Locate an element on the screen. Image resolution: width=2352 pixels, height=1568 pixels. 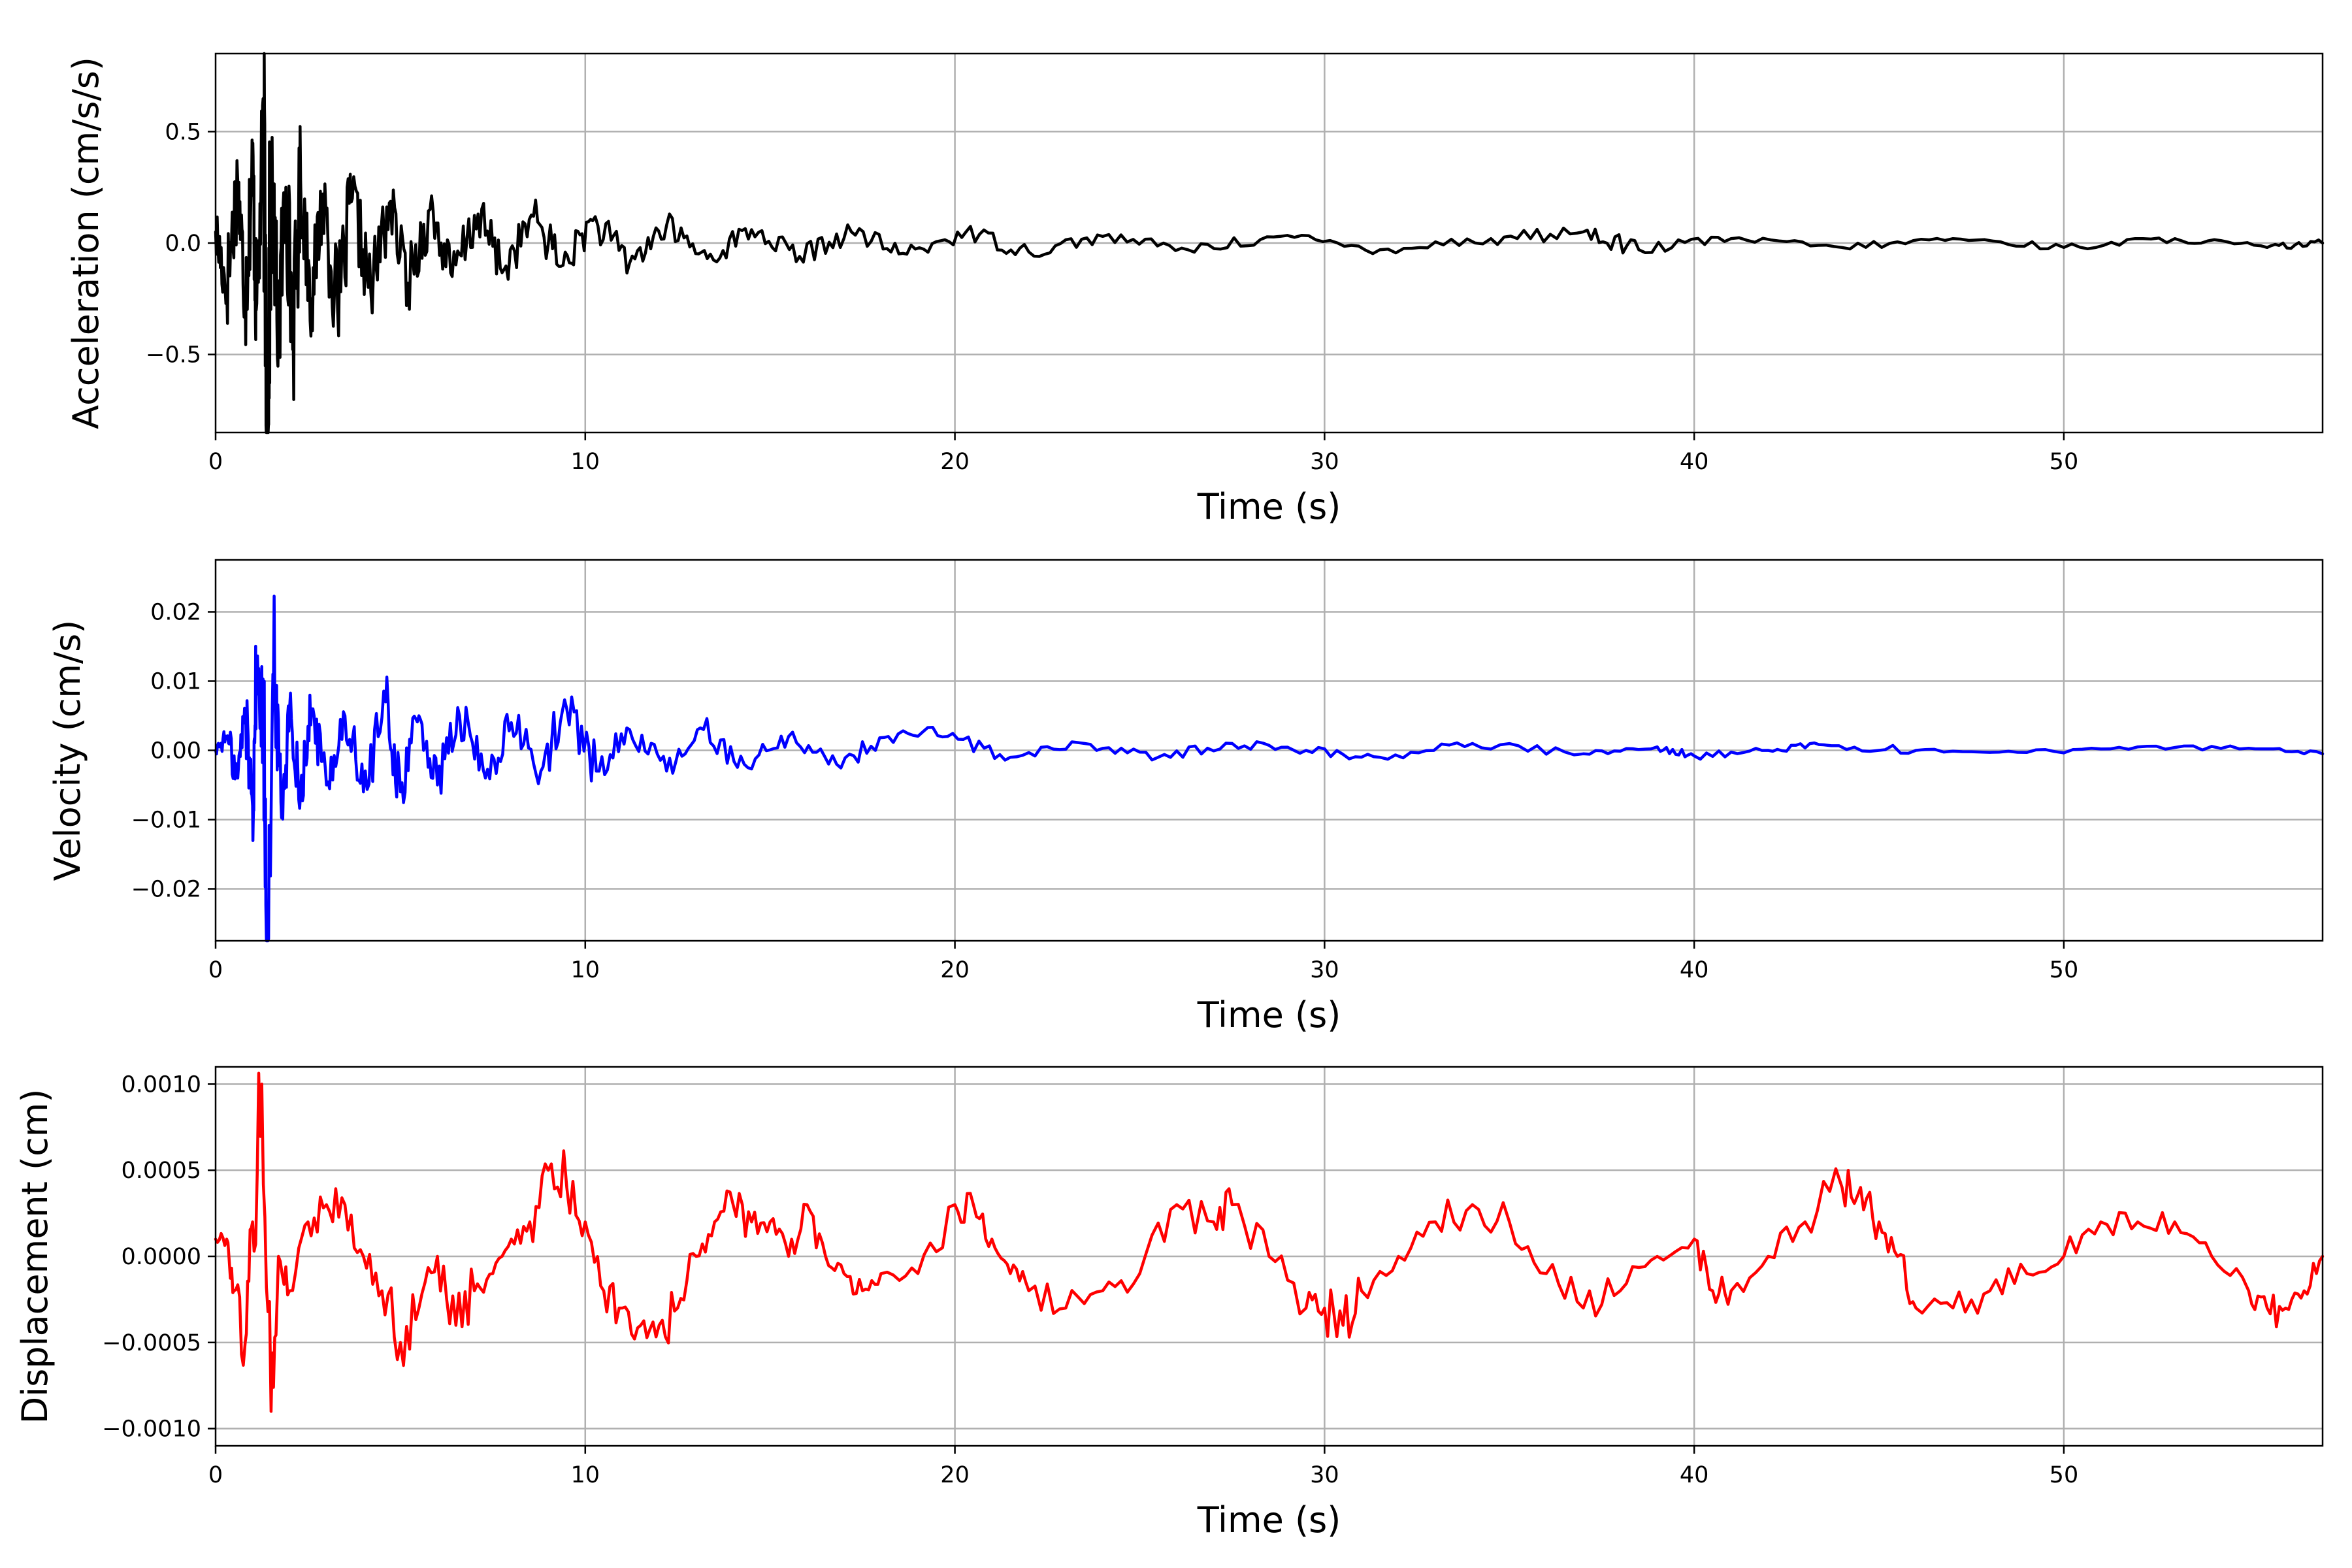
velocity-y-tick-label: −0.01 is located at coordinates (166, 821).